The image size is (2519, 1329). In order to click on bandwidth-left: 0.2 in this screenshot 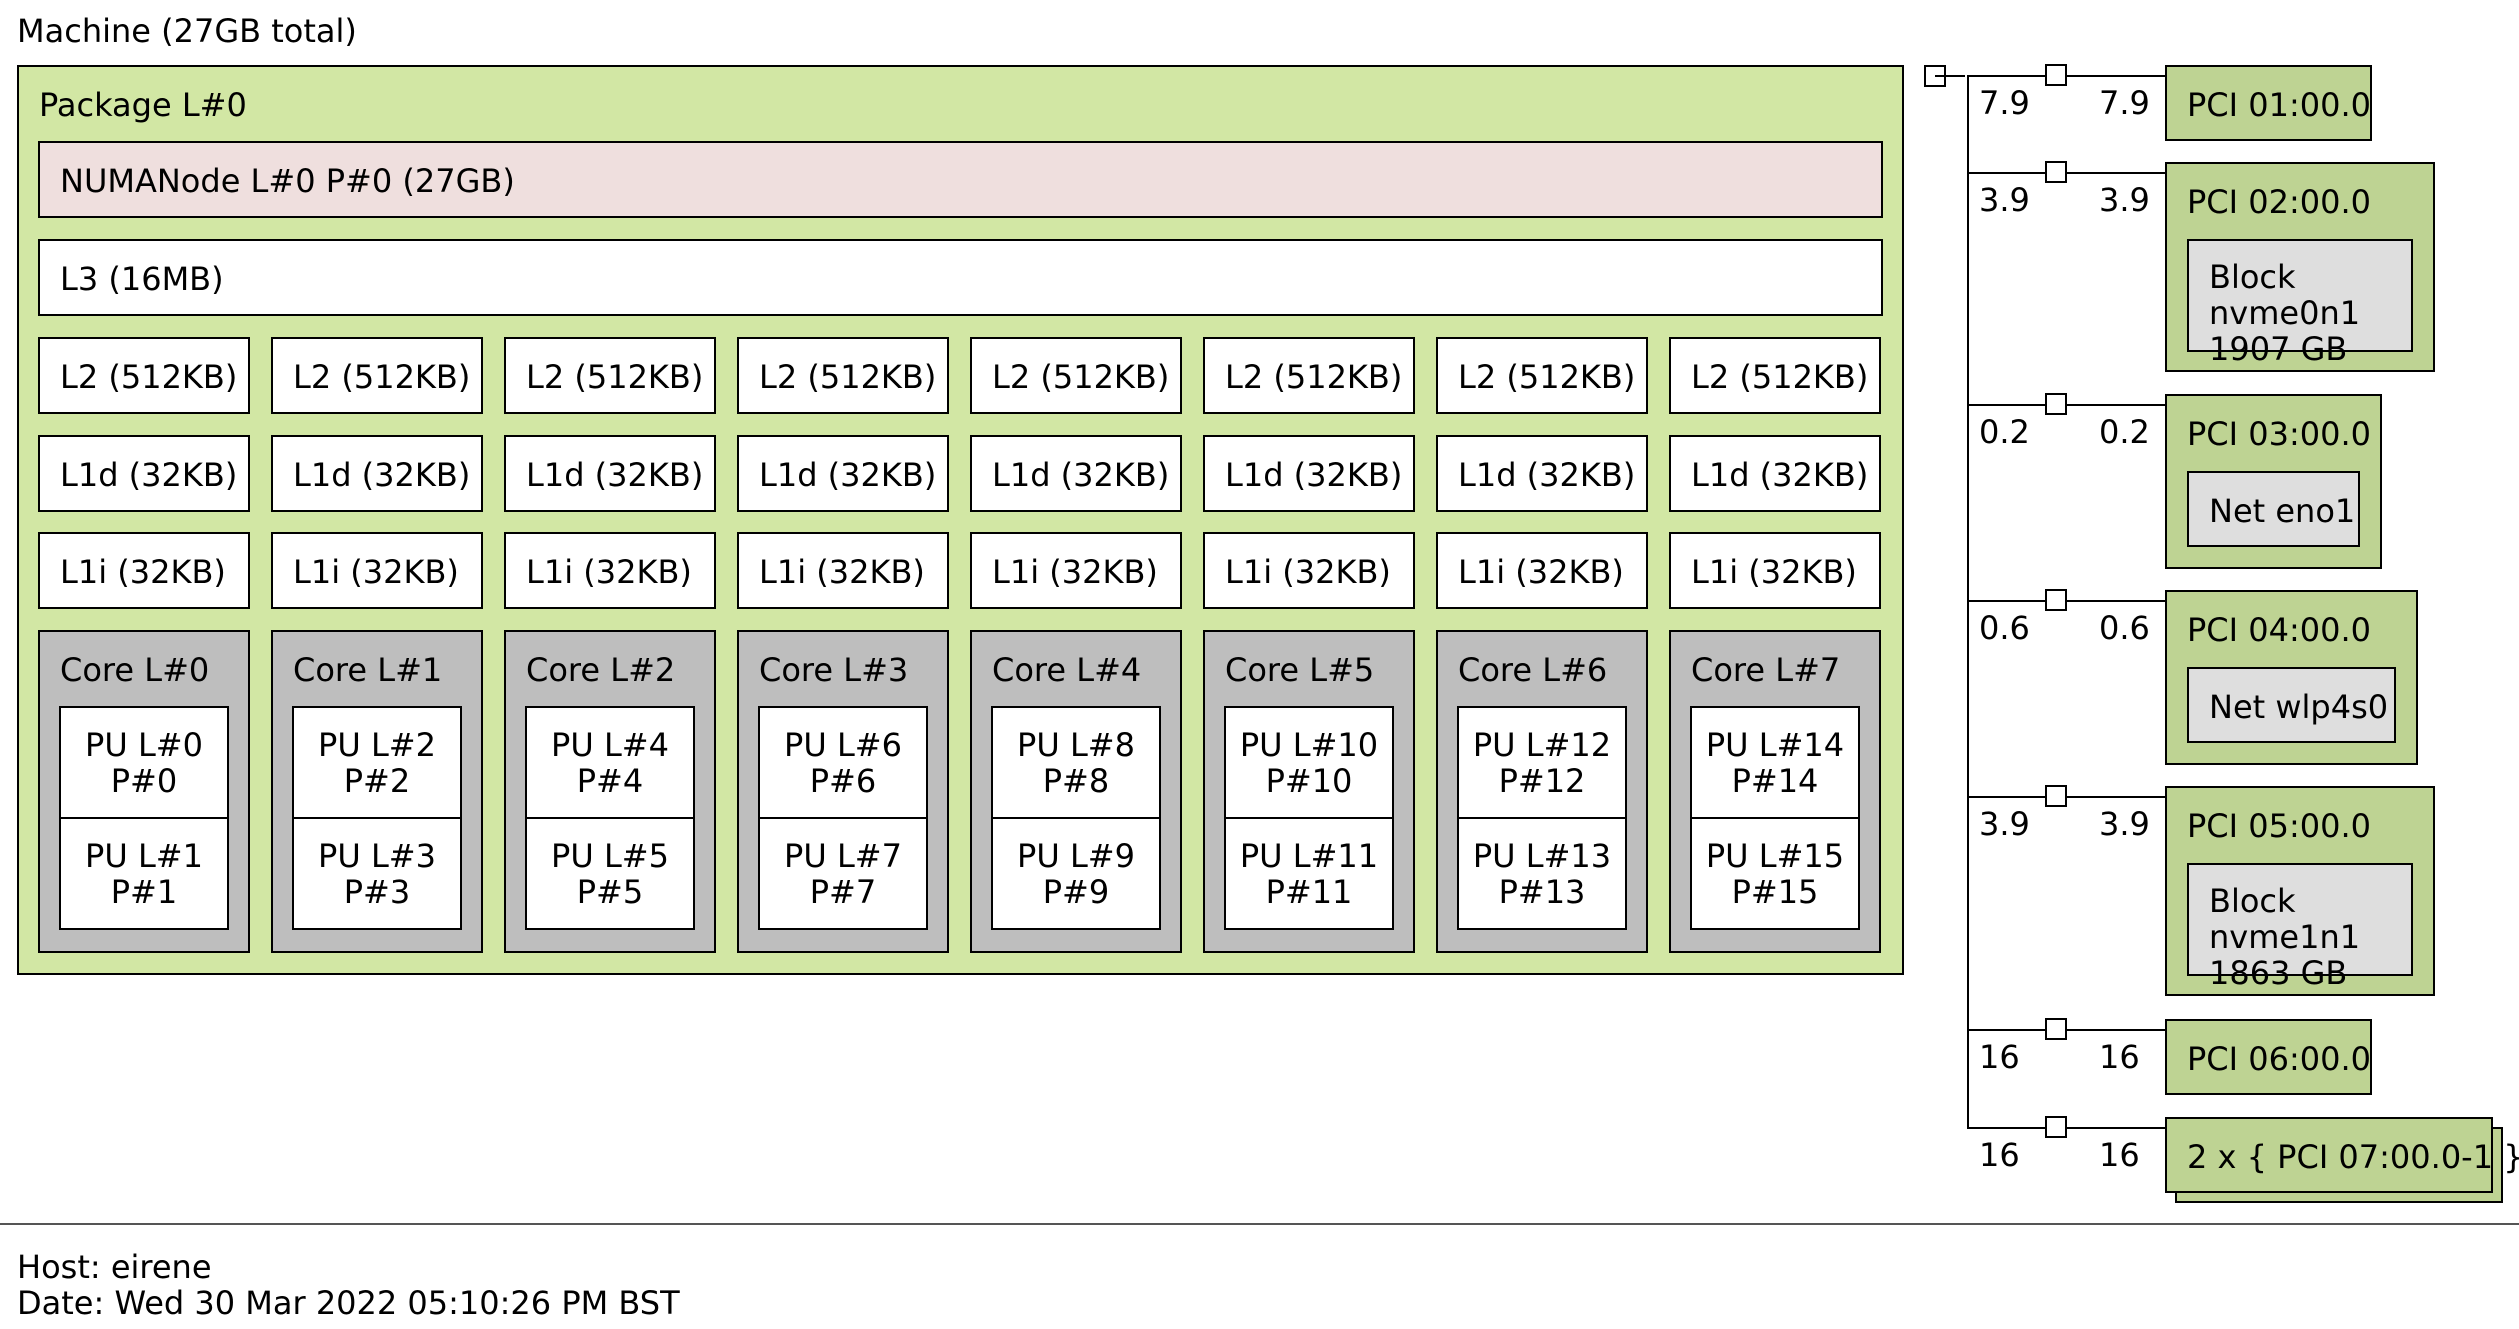, I will do `click(2004, 432)`.